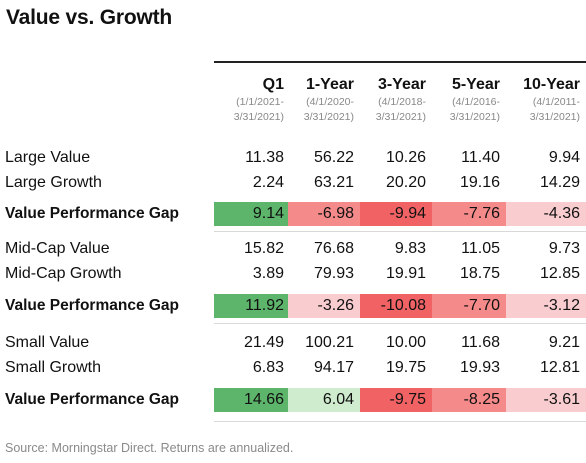 The image size is (586, 463). What do you see at coordinates (405, 157) in the screenshot?
I see `value-cell: 10.26` at bounding box center [405, 157].